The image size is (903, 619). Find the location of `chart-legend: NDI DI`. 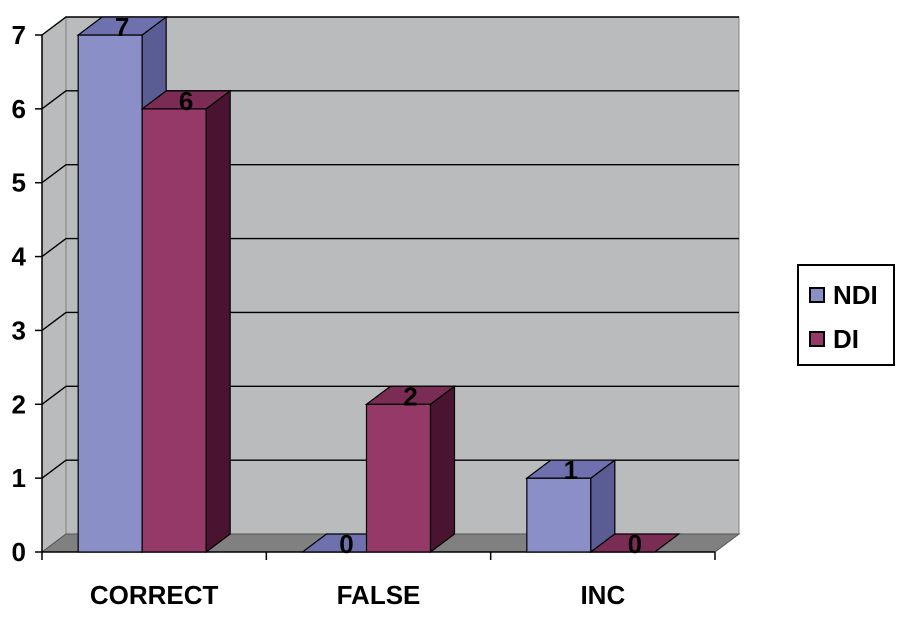

chart-legend: NDI DI is located at coordinates (846, 315).